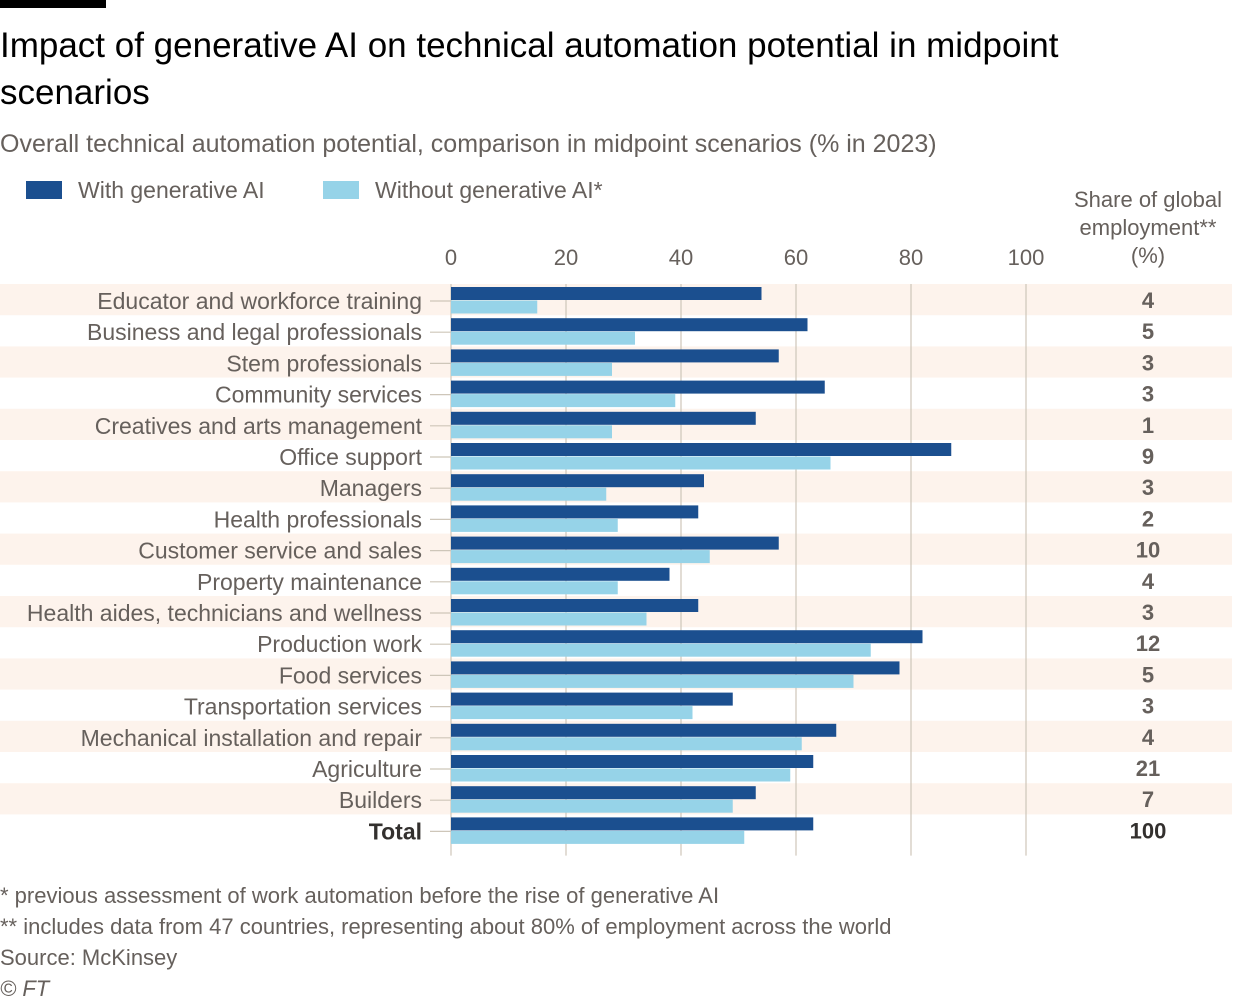 Image resolution: width=1240 pixels, height=1004 pixels. I want to click on share-value: 100, so click(1148, 830).